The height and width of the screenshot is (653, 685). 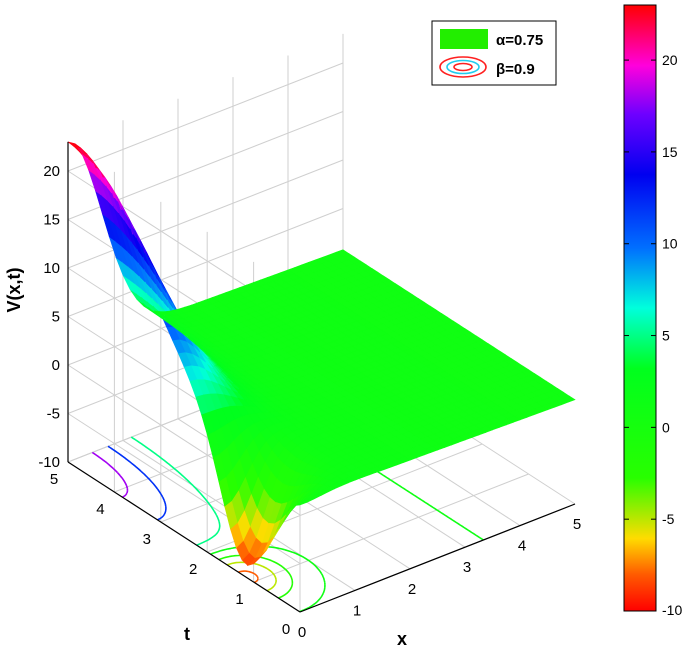 I want to click on z-tick-label: -10, so click(x=49, y=462).